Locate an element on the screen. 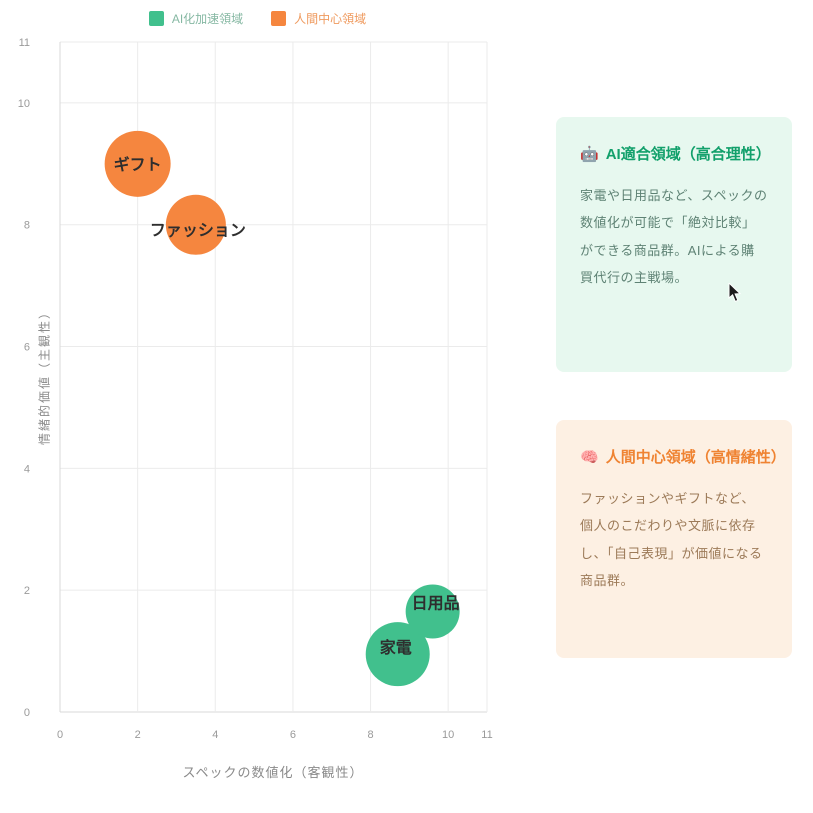  bubble-label-ファッション: ファッション is located at coordinates (198, 231).